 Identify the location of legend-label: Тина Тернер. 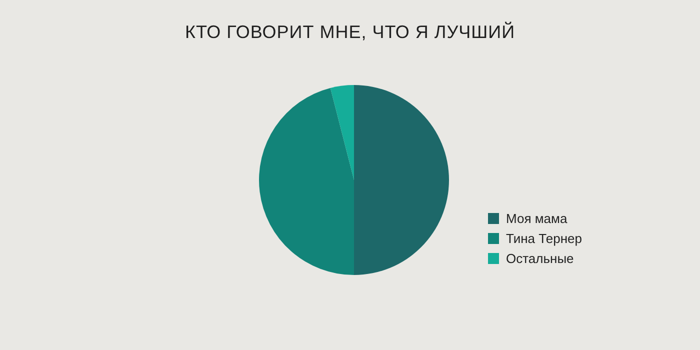
(544, 238).